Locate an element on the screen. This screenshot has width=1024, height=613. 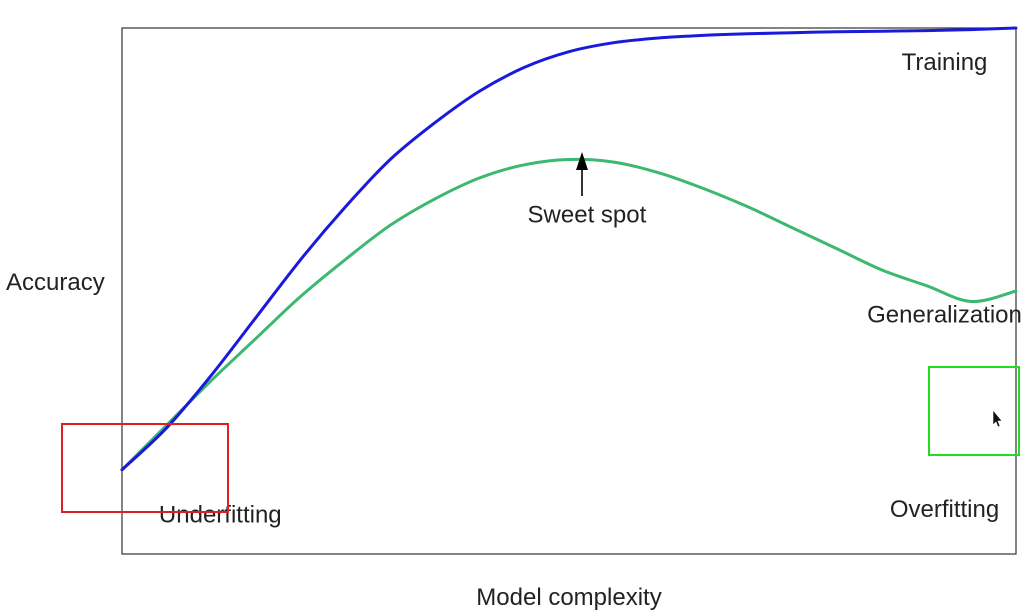
annotation-training: Training is located at coordinates (945, 62).